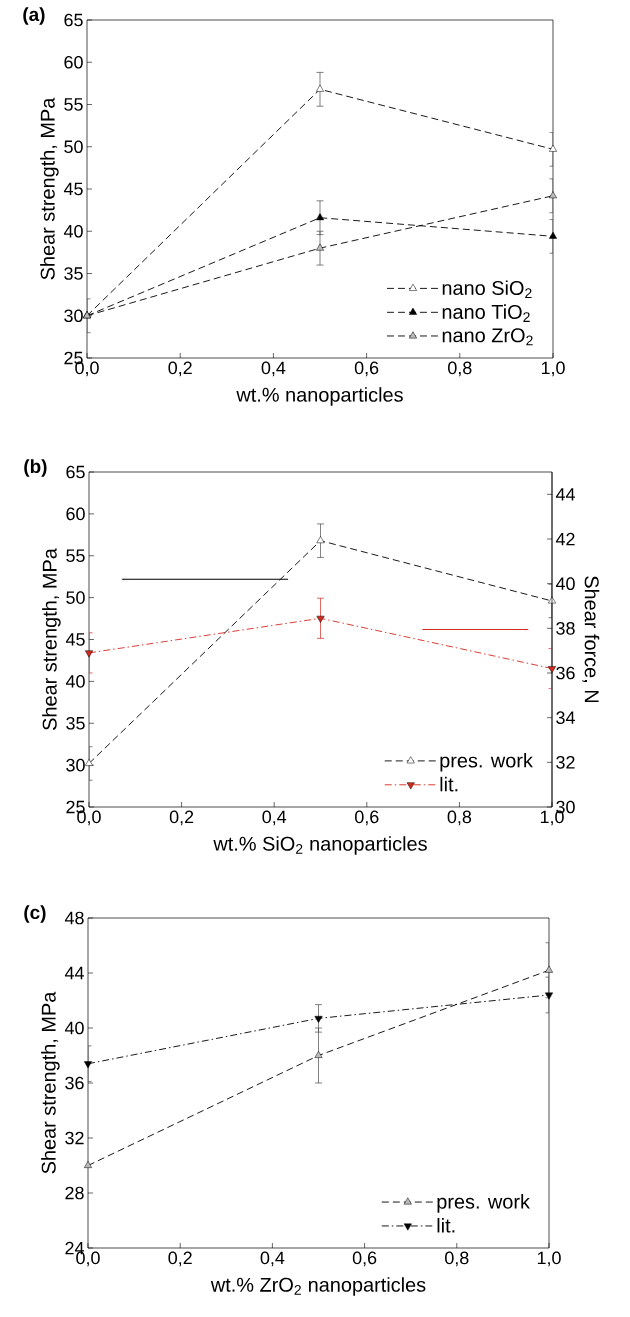 The image size is (630, 1317). What do you see at coordinates (487, 337) in the screenshot?
I see `legend-label: nano ZrO$_{2}$` at bounding box center [487, 337].